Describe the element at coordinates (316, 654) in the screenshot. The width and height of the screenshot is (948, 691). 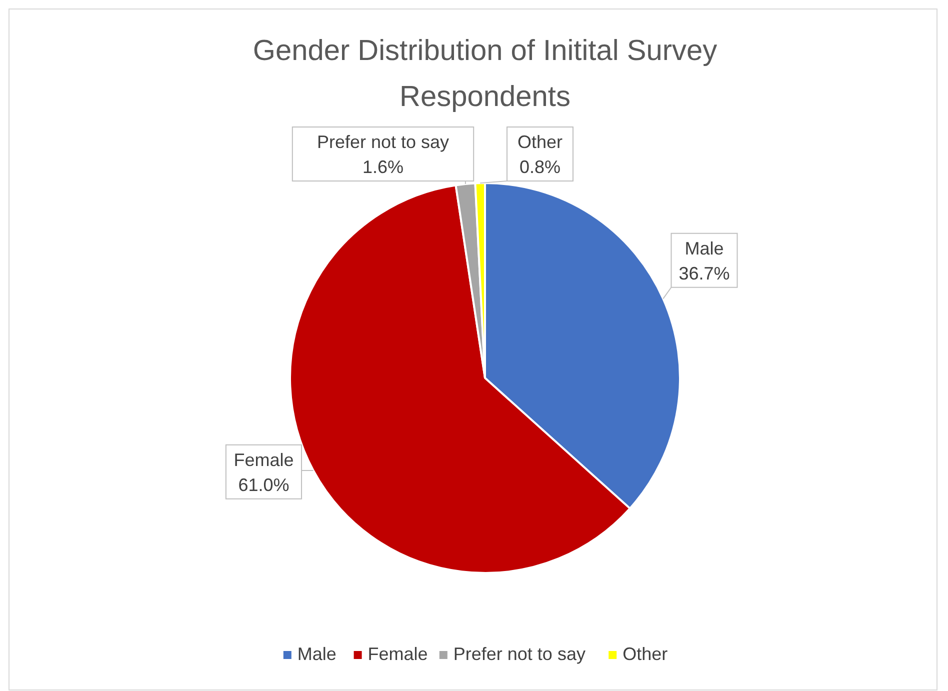
I see `legend-label: Male` at that location.